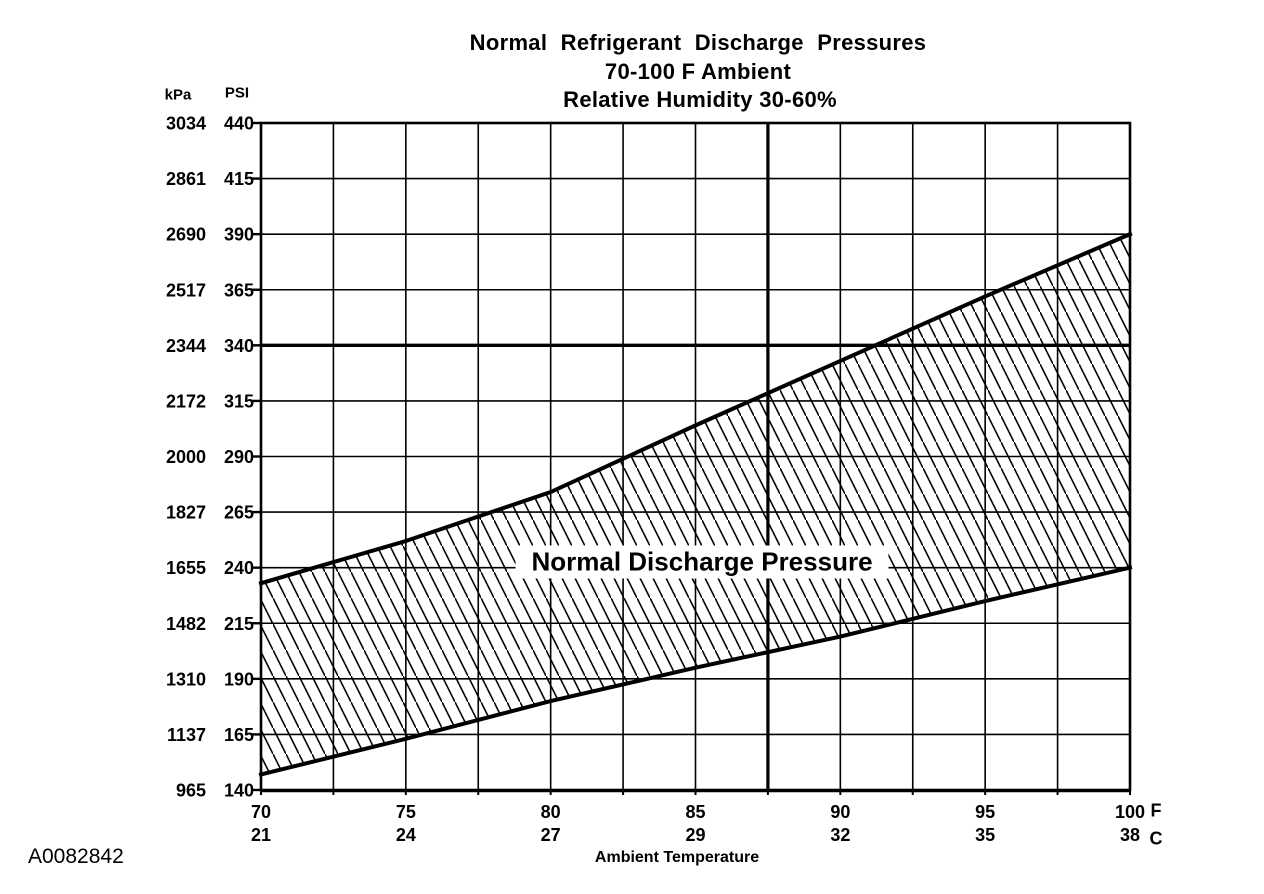 The image size is (1264, 894). Describe the element at coordinates (237, 93) in the screenshot. I see `y-axis-unit-psi: PSI` at that location.